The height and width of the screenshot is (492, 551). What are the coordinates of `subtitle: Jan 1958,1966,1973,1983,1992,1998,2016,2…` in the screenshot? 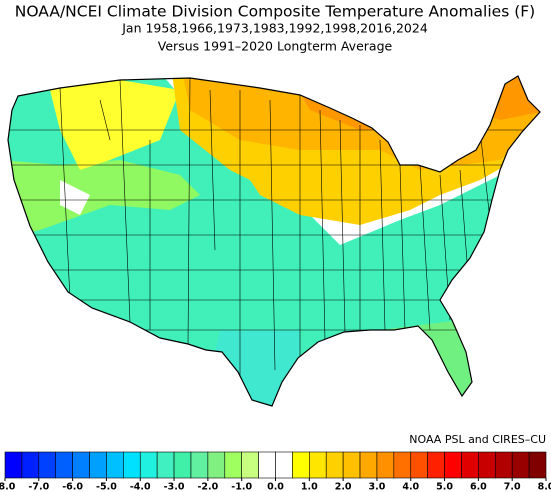 It's located at (274, 28).